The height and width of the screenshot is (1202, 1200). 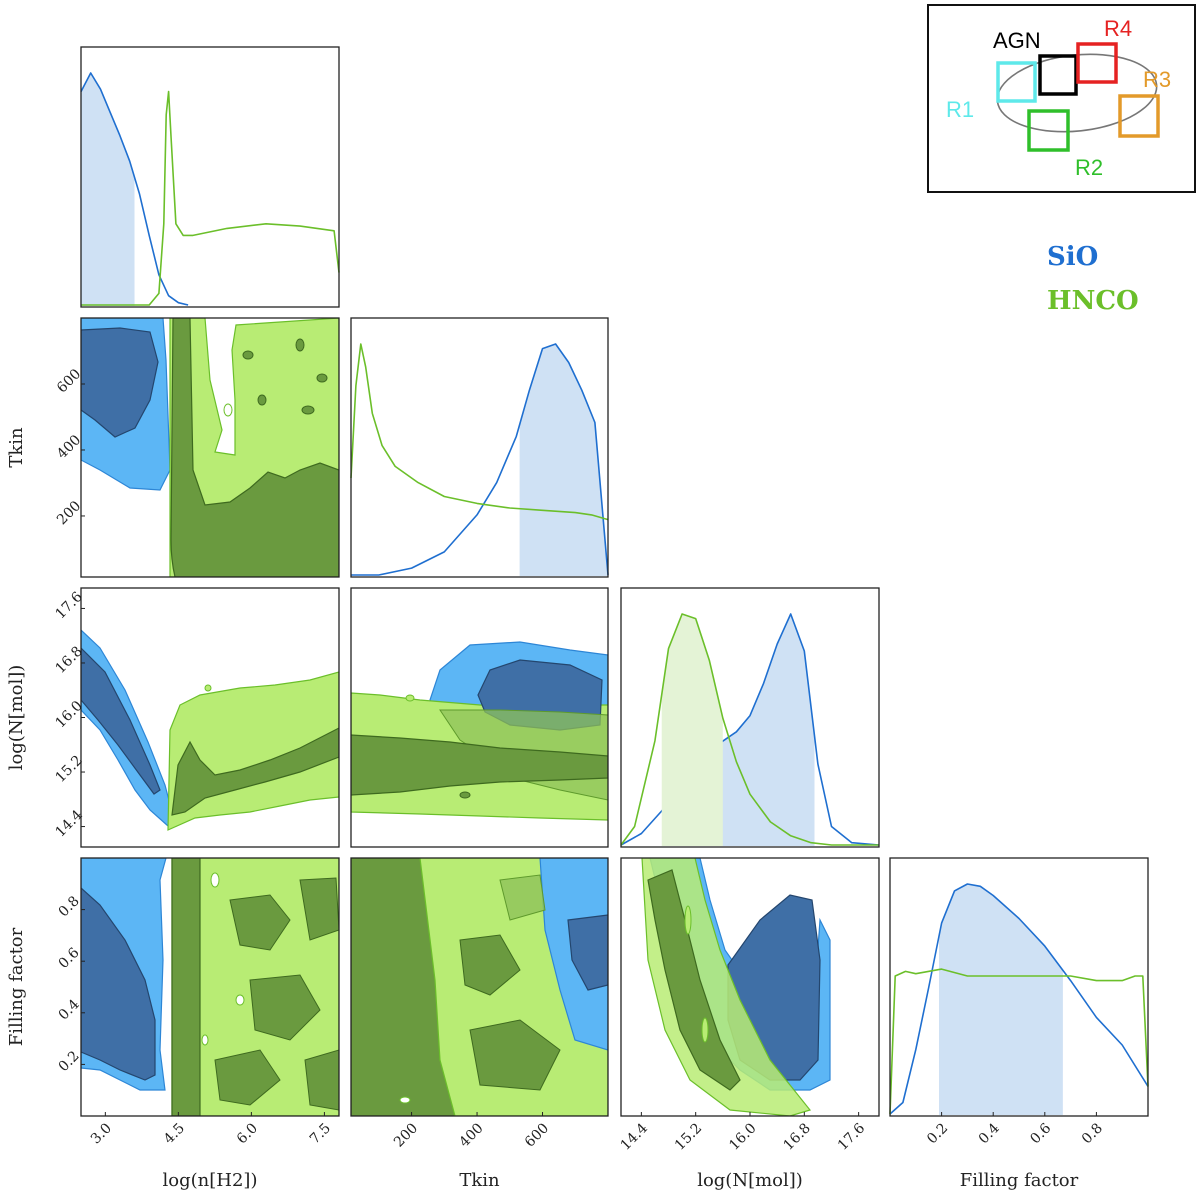 I want to click on hnco-hdi-region, so click(x=692, y=730).